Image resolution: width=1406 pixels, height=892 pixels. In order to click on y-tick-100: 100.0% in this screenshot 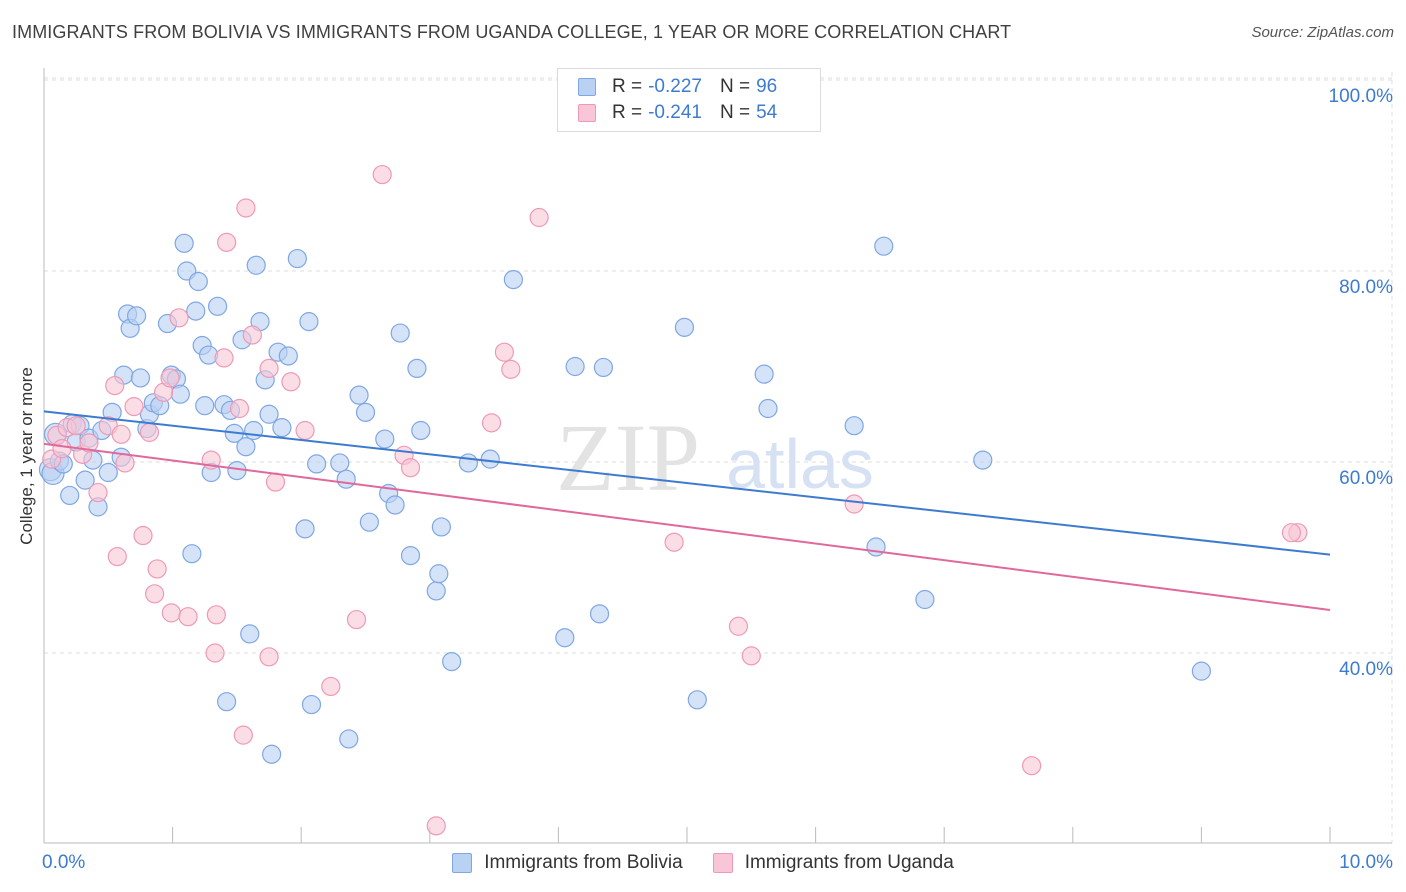, I will do `click(1360, 96)`.